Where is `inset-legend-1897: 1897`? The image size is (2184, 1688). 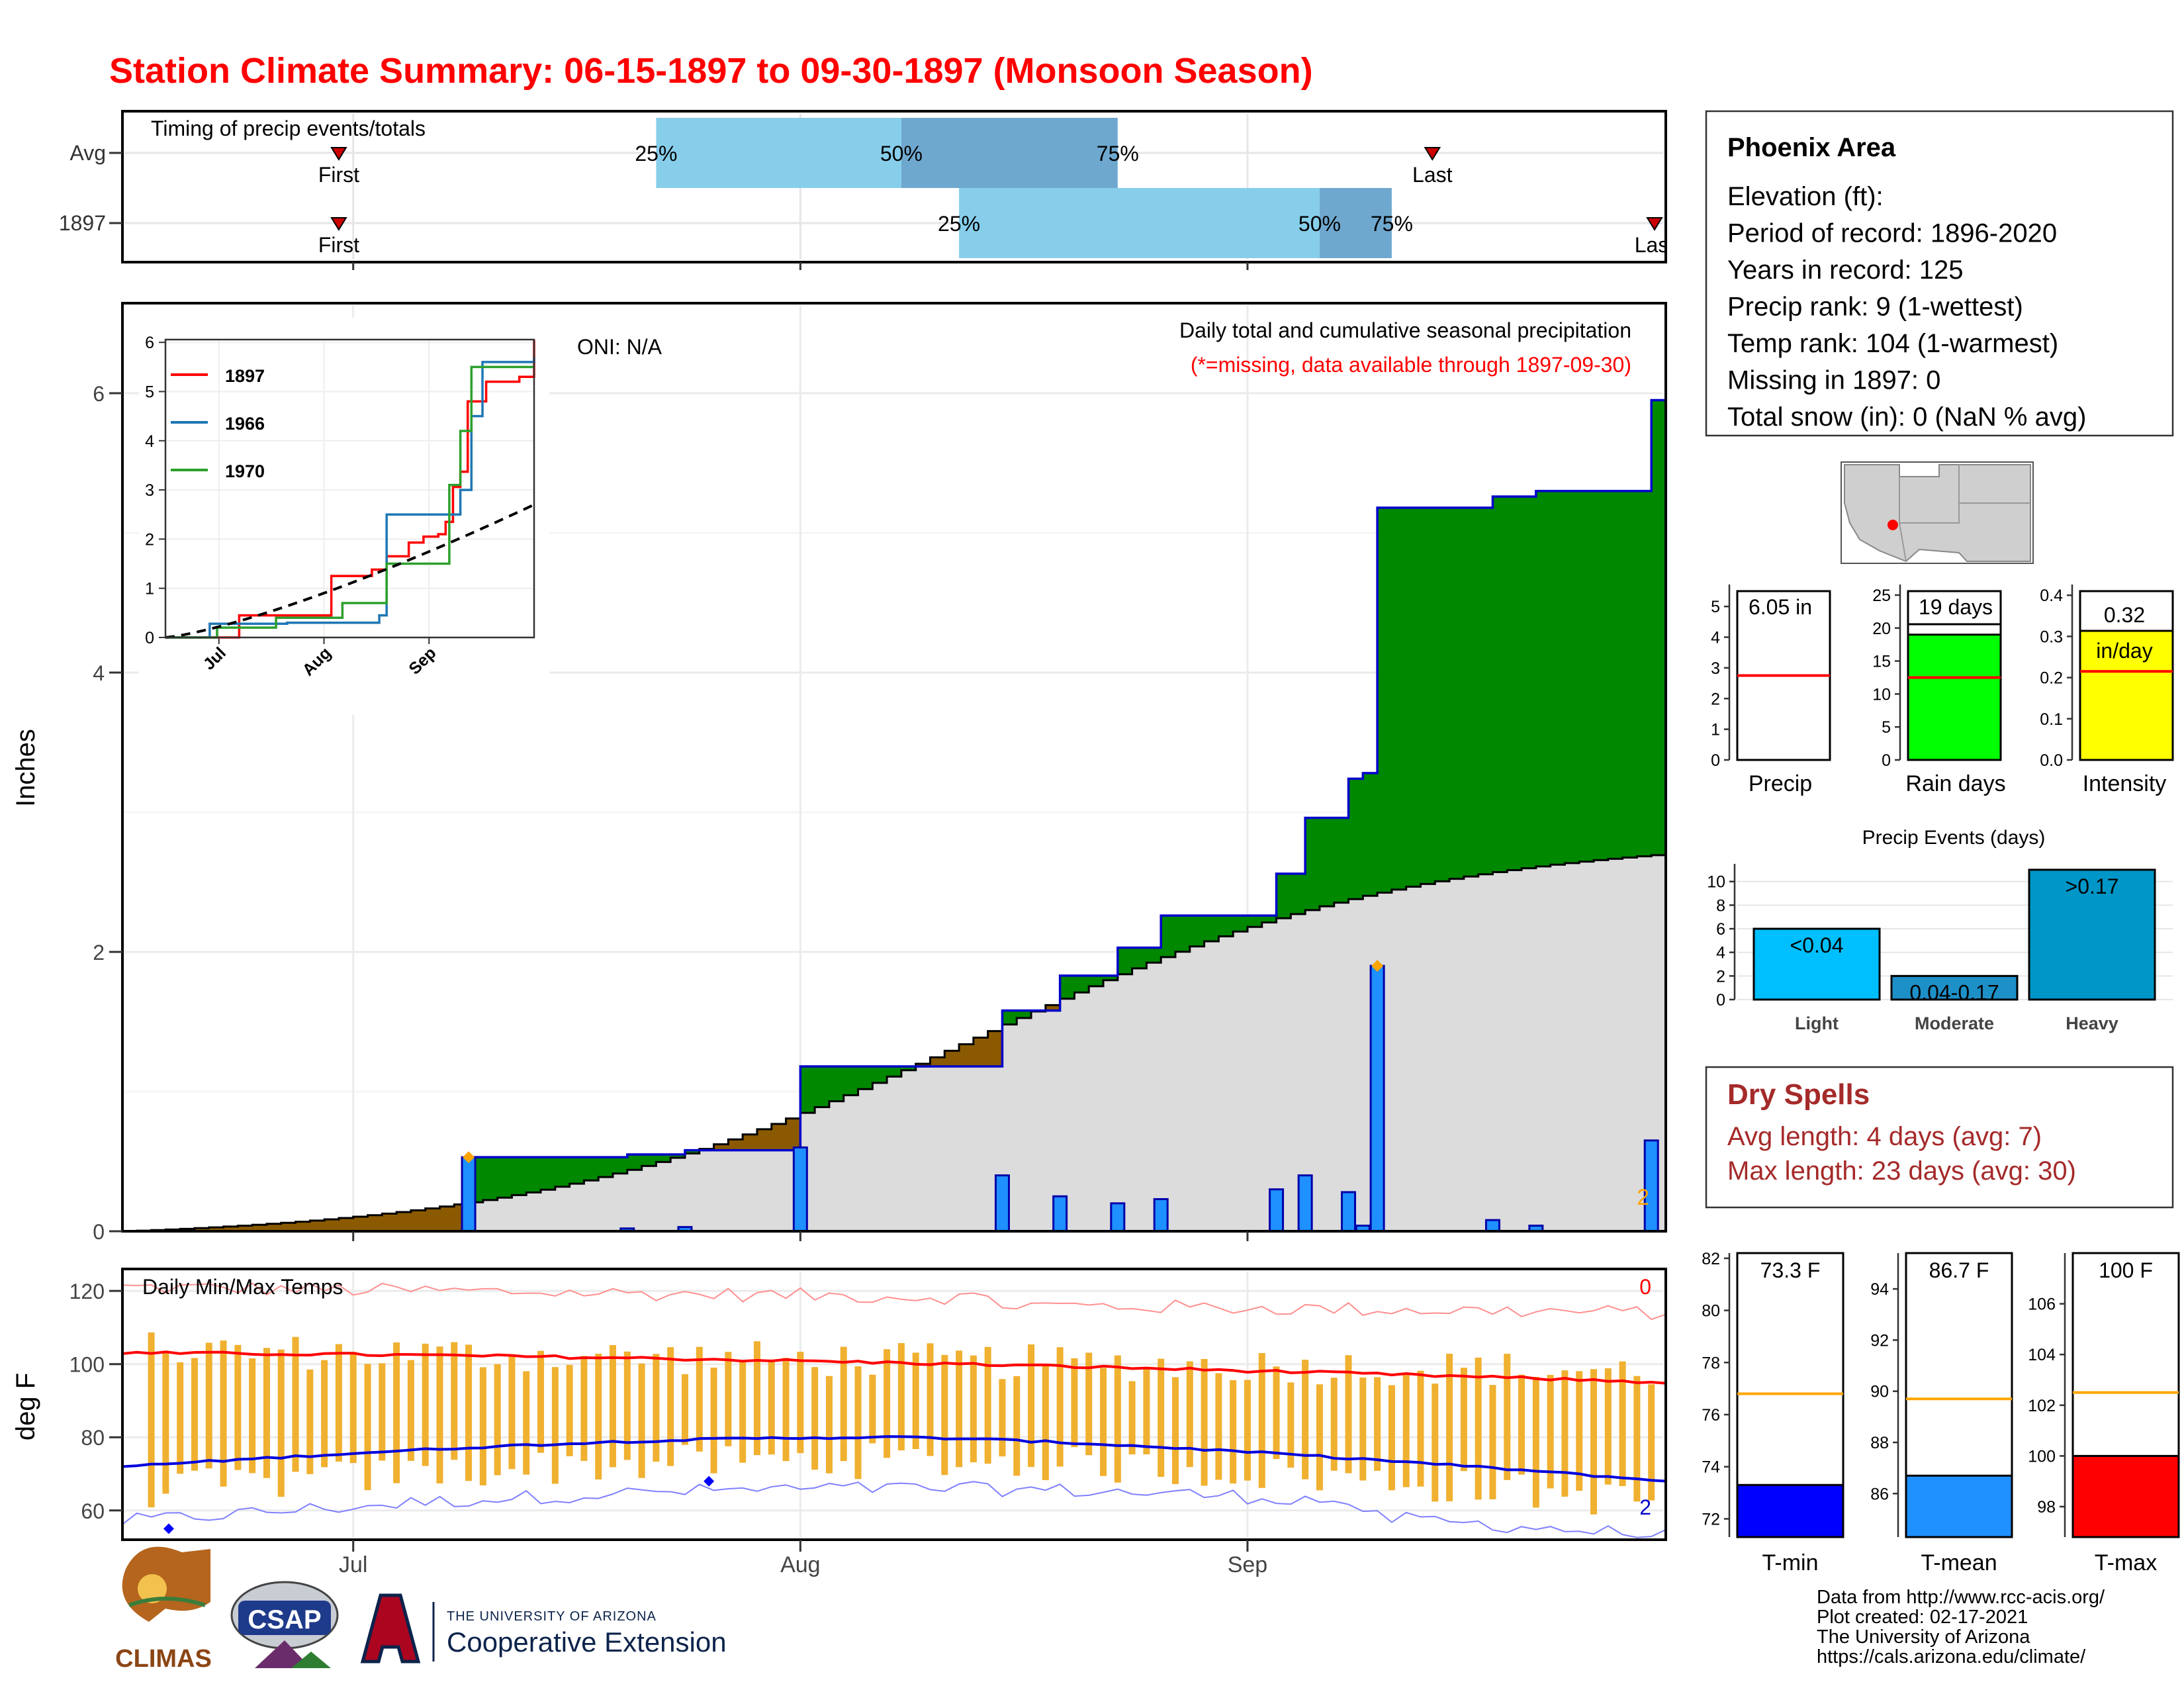 inset-legend-1897: 1897 is located at coordinates (245, 376).